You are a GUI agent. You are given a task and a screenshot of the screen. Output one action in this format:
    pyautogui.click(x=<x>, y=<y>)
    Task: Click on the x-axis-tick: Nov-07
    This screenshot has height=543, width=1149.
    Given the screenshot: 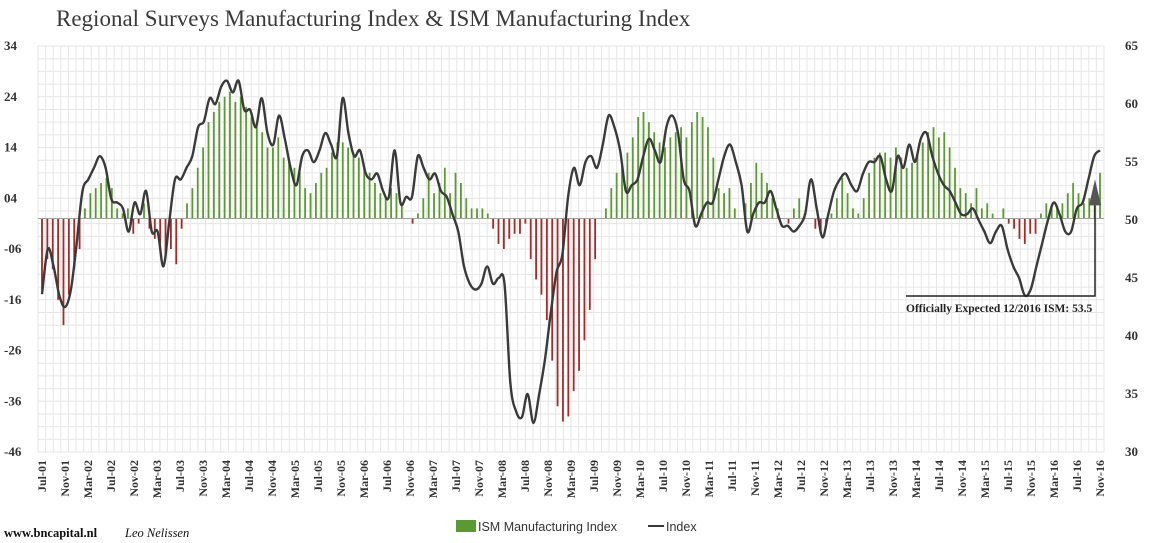 What is the action you would take?
    pyautogui.click(x=479, y=478)
    